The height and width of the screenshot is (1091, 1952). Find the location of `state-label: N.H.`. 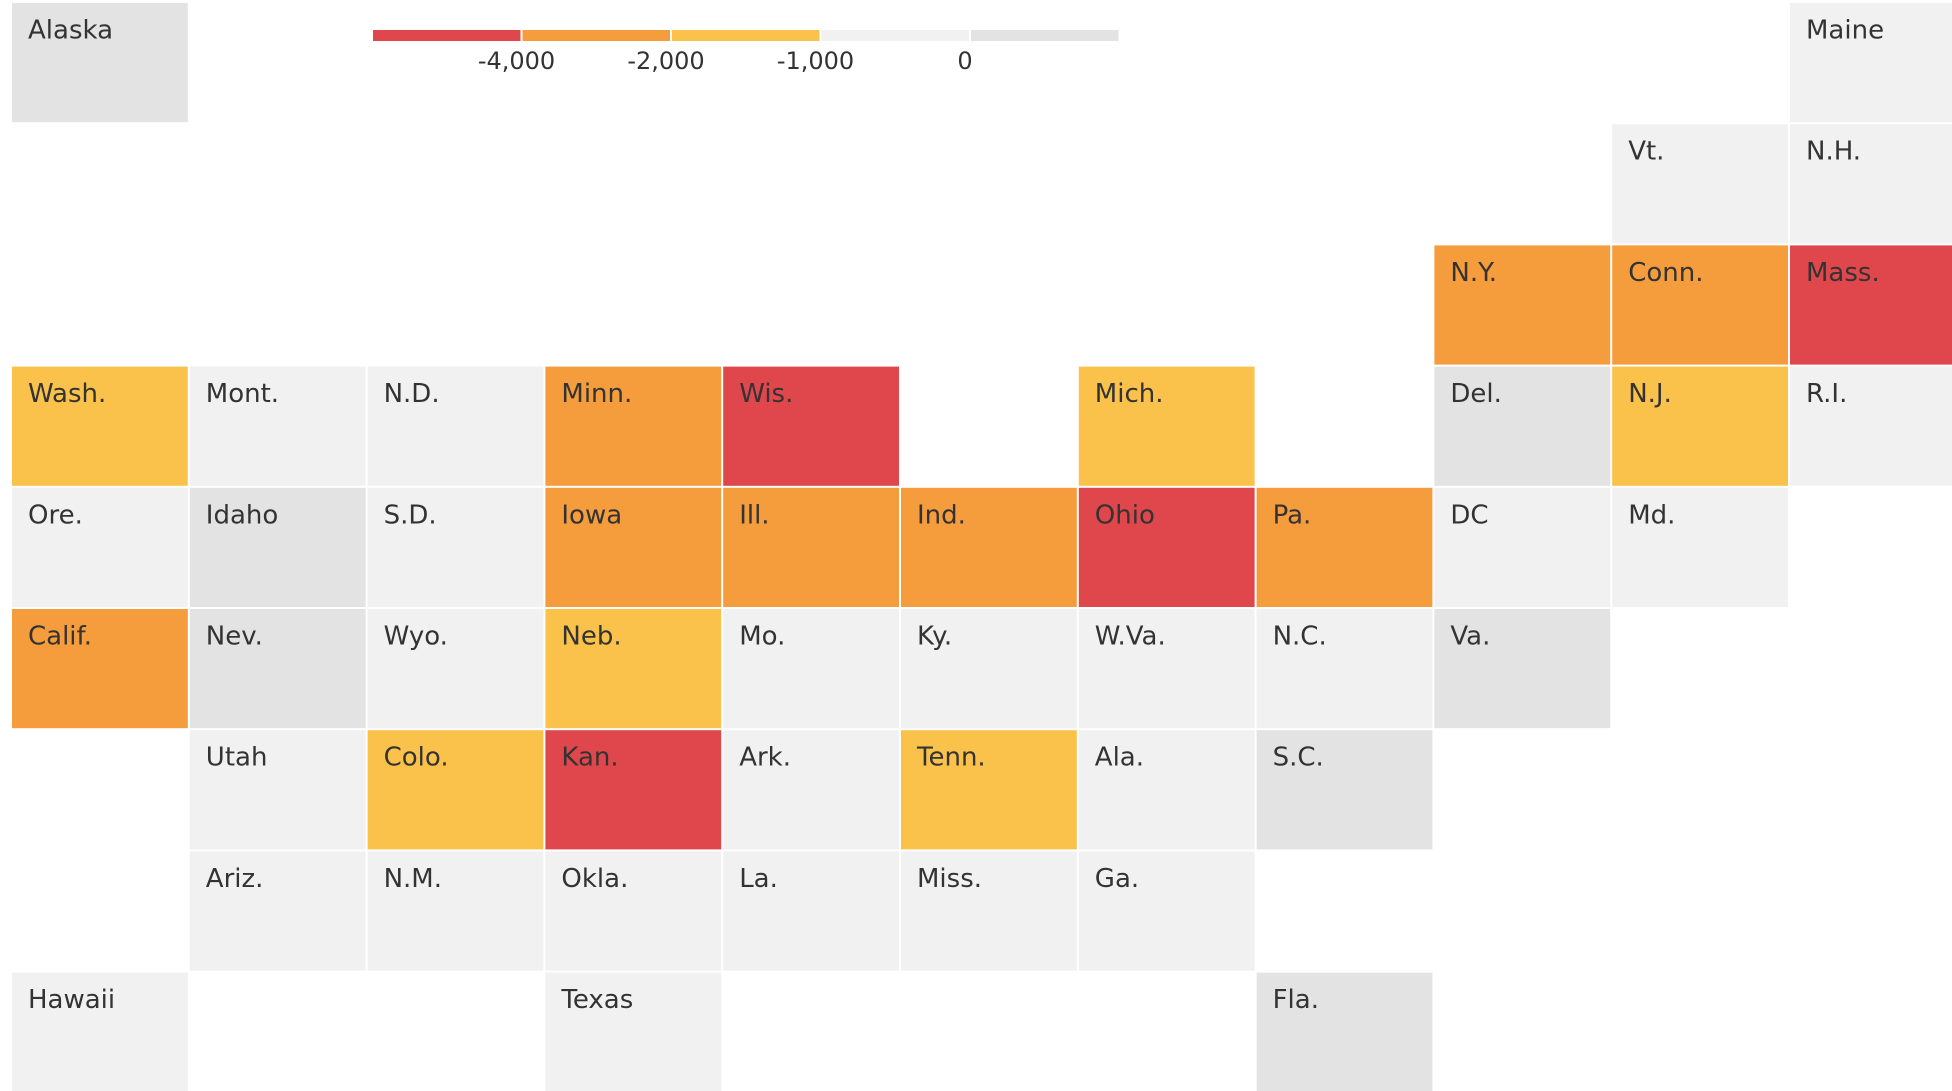

state-label: N.H. is located at coordinates (1833, 152).